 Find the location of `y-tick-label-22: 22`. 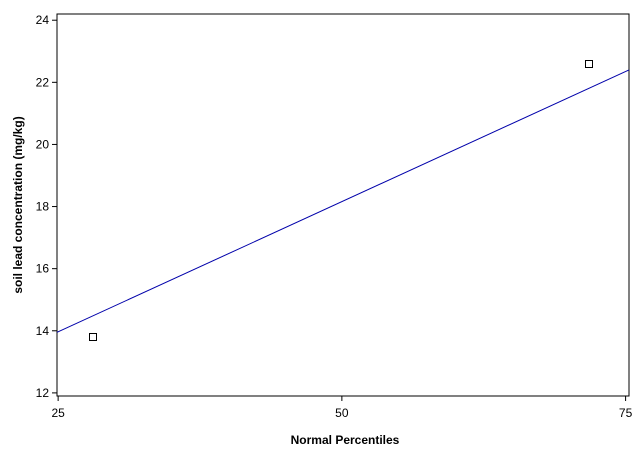

y-tick-label-22: 22 is located at coordinates (43, 82).